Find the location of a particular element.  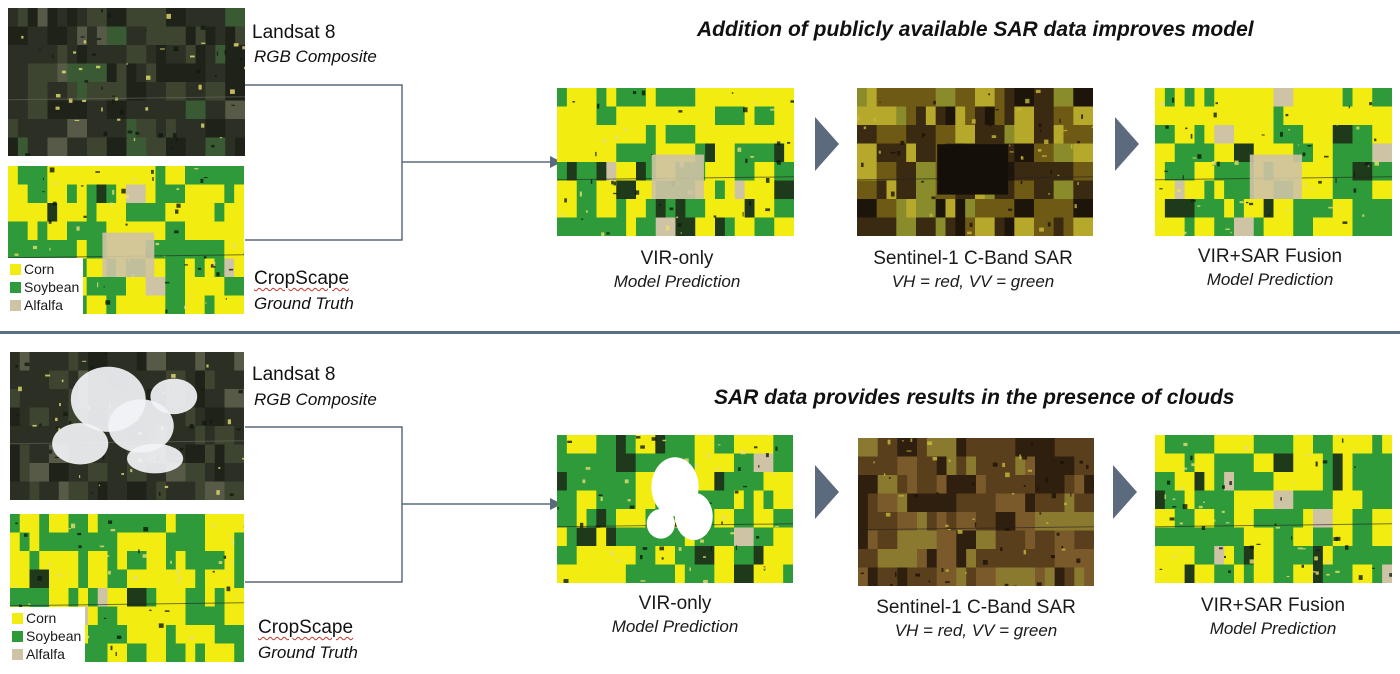

caption-fusion-1: VIR+SAR Fusion Model Prediction is located at coordinates (1270, 268).